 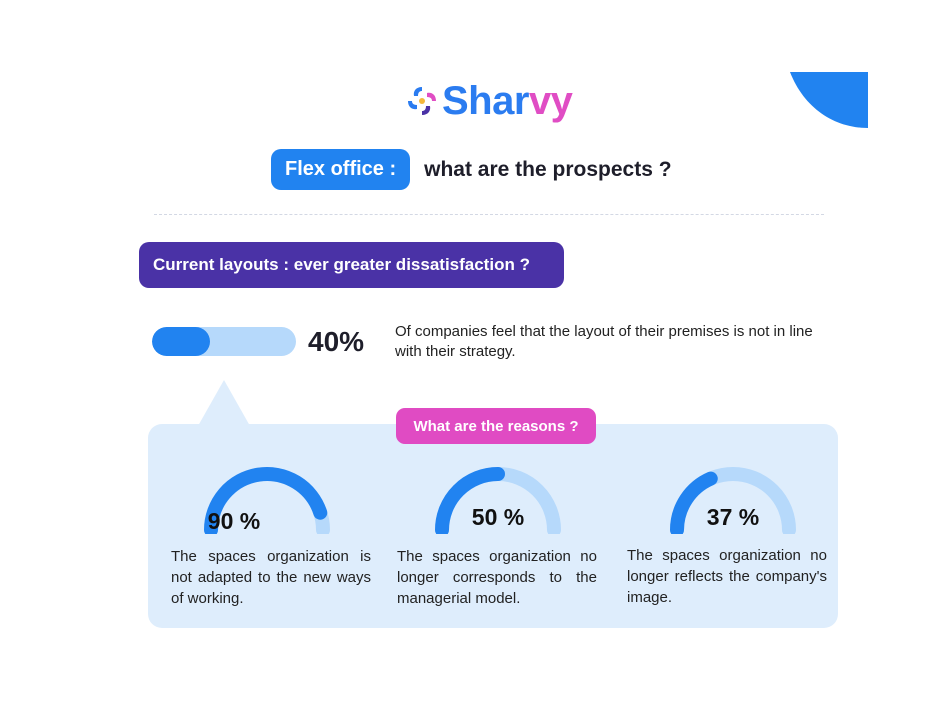 What do you see at coordinates (422, 101) in the screenshot?
I see `sharvy-logo-icon` at bounding box center [422, 101].